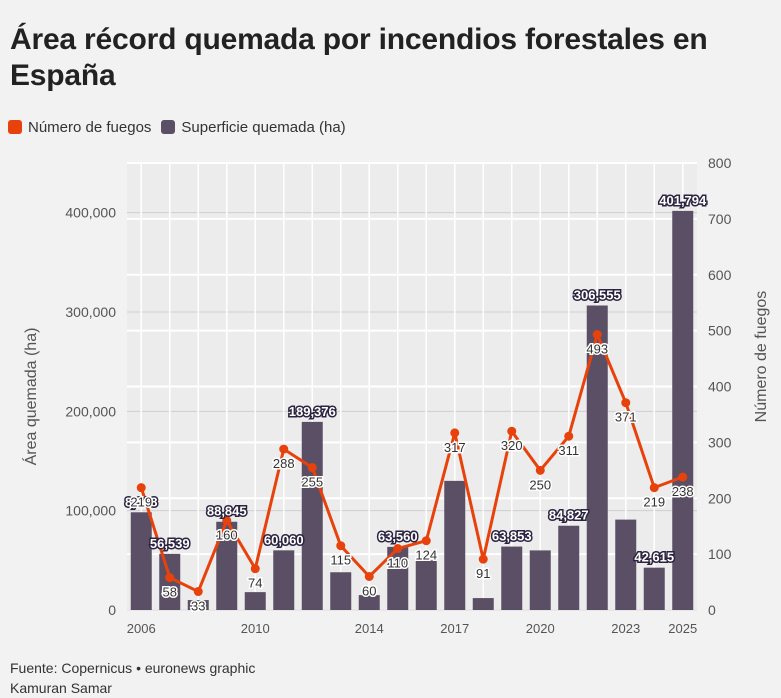 The image size is (781, 698). Describe the element at coordinates (683, 200) in the screenshot. I see `bar-data-label: 401,794` at that location.